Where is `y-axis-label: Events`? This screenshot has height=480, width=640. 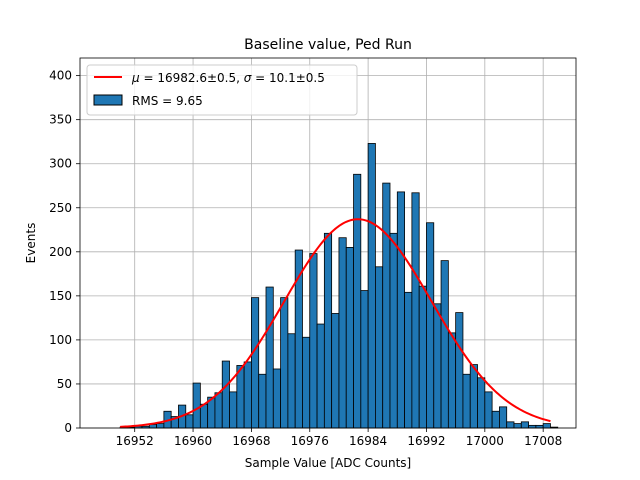 y-axis-label: Events is located at coordinates (31, 243).